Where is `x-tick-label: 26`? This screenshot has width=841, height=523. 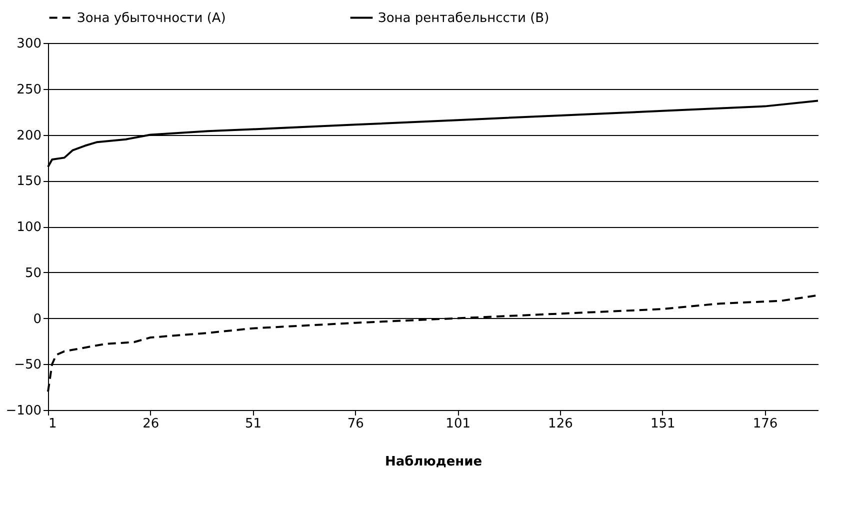 x-tick-label: 26 is located at coordinates (151, 424).